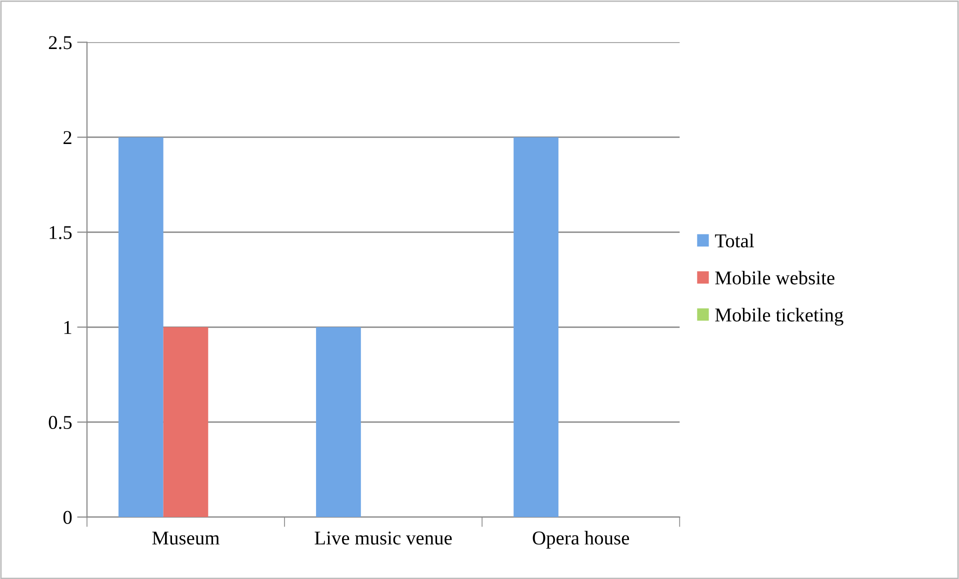 The image size is (959, 579). I want to click on x-tick-label: Live music venue, so click(383, 538).